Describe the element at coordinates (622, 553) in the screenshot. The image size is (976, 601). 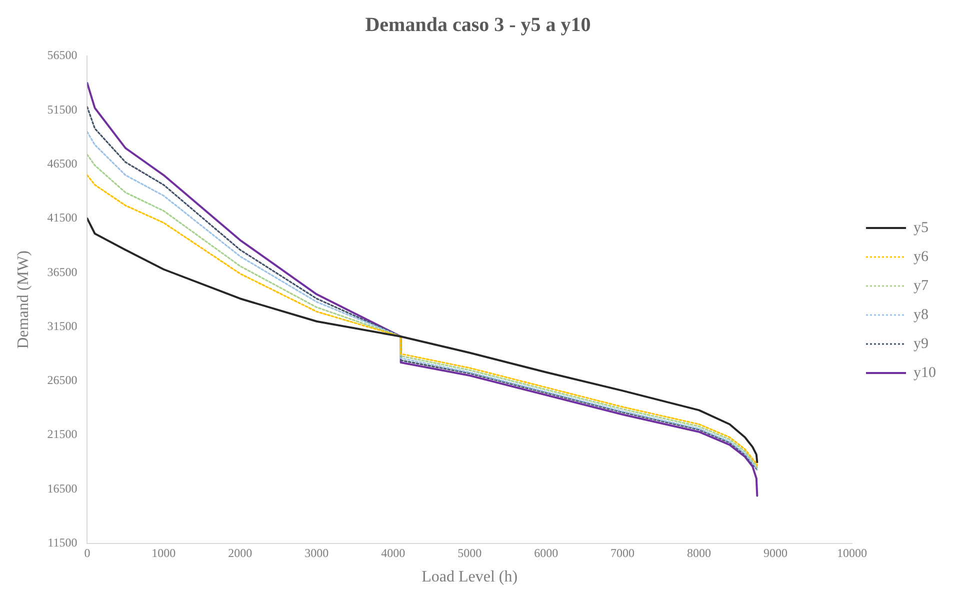
I see `x-tick-label: 7000` at that location.